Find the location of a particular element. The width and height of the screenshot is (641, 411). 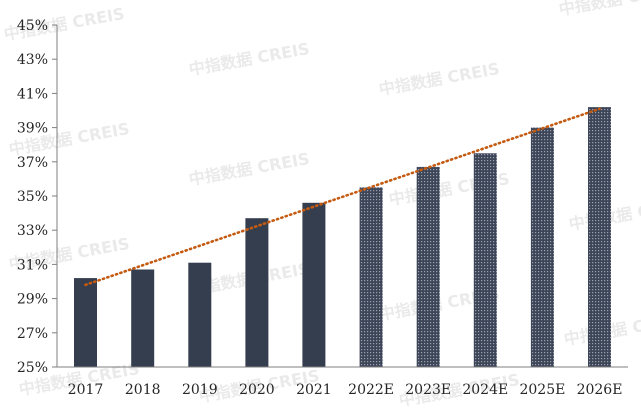

x-tick-label: 2021 is located at coordinates (314, 390).